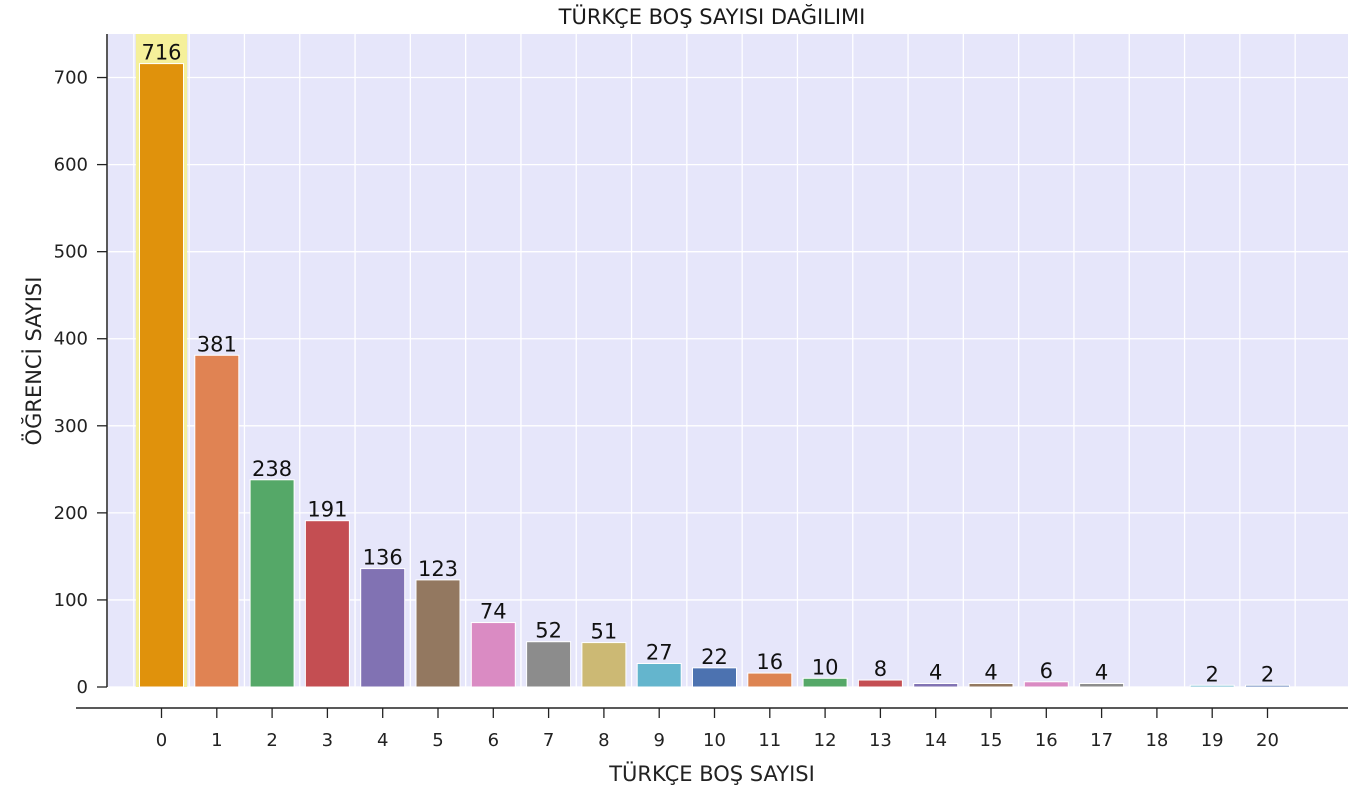  Describe the element at coordinates (1267, 674) in the screenshot. I see `data-label-20: 2` at that location.